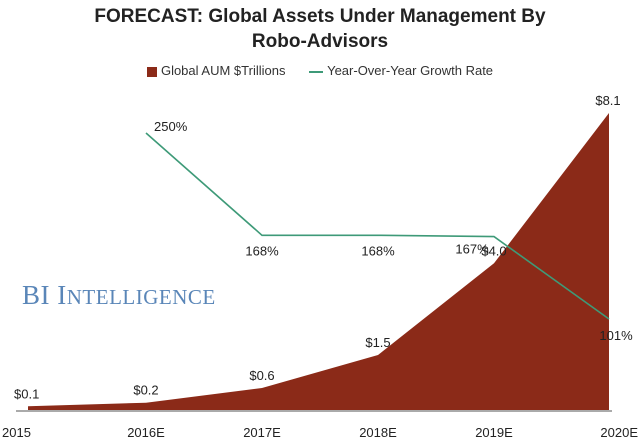 The height and width of the screenshot is (446, 640). Describe the element at coordinates (223, 71) in the screenshot. I see `legend-label-aum: Global AUM $Trillions` at that location.